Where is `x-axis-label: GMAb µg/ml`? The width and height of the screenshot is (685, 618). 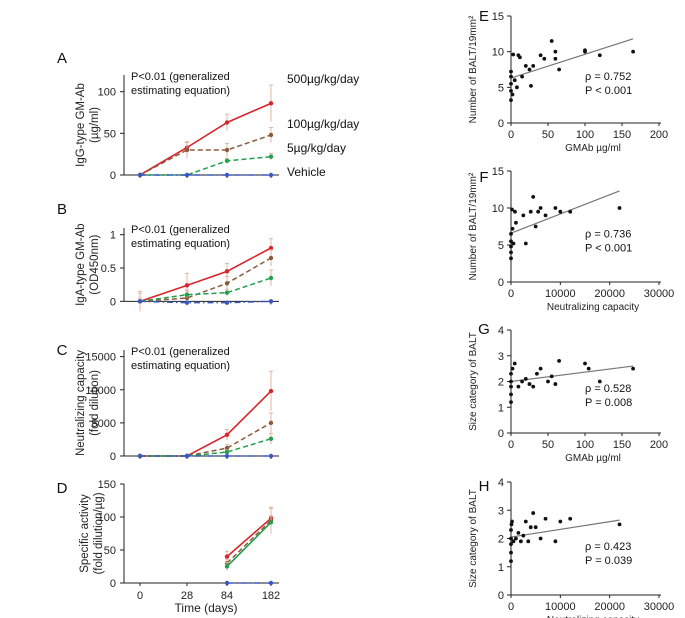 x-axis-label: GMAb µg/ml is located at coordinates (593, 148).